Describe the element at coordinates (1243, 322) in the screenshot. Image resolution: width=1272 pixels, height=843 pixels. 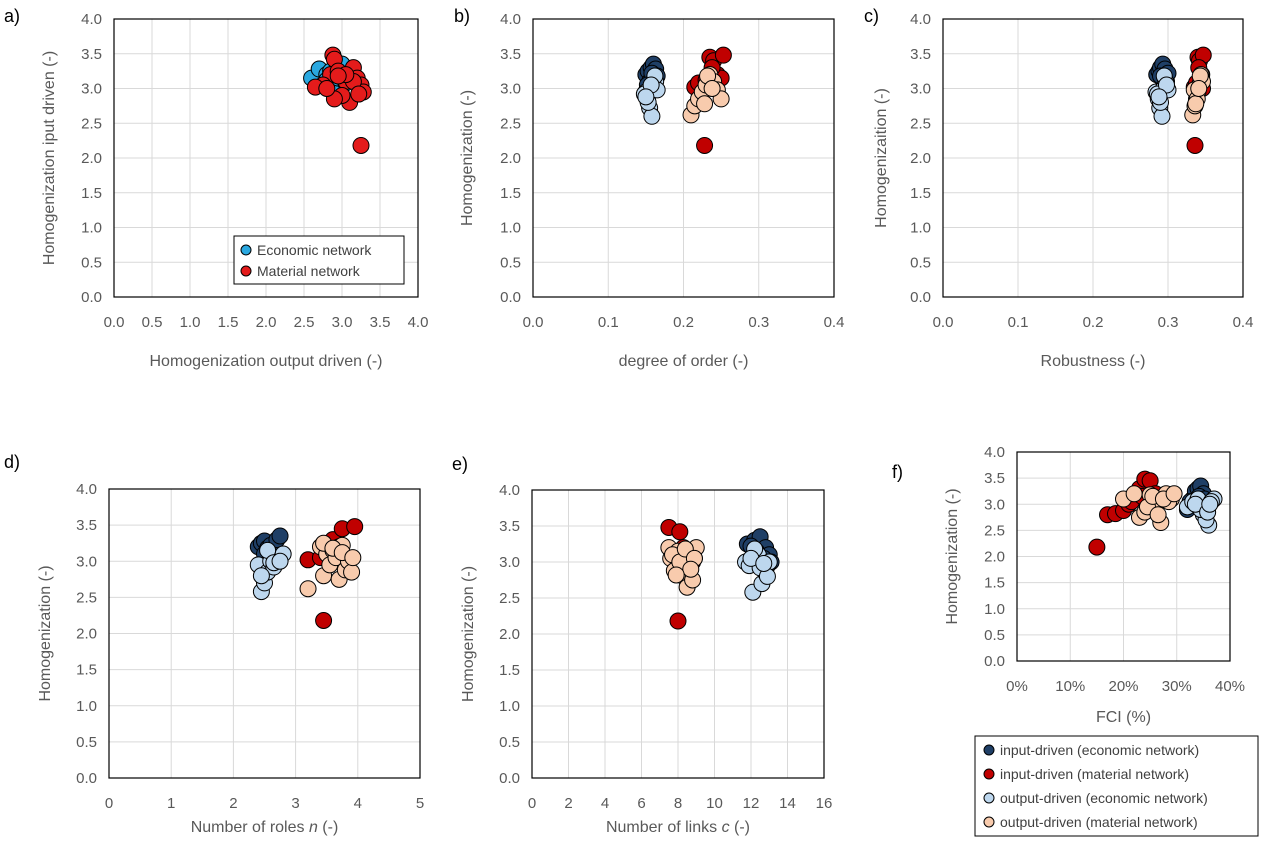
I see `x-tick-label: 0.4` at that location.